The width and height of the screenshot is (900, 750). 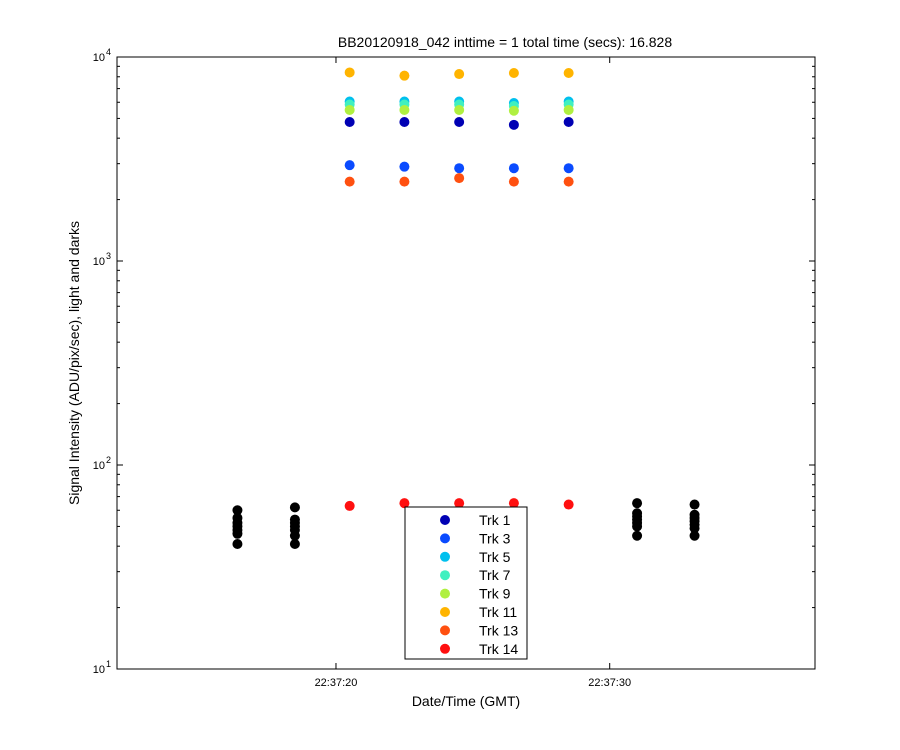 What do you see at coordinates (498, 630) in the screenshot?
I see `legend-label: Trk 13` at bounding box center [498, 630].